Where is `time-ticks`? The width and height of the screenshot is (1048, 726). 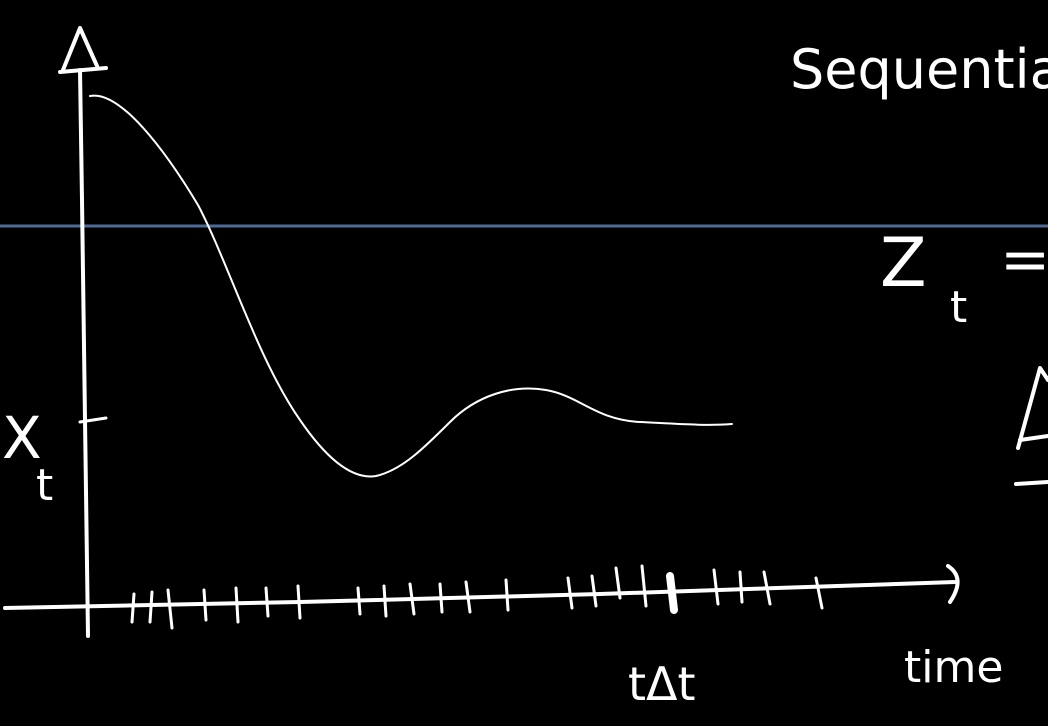
time-ticks is located at coordinates (477, 597).